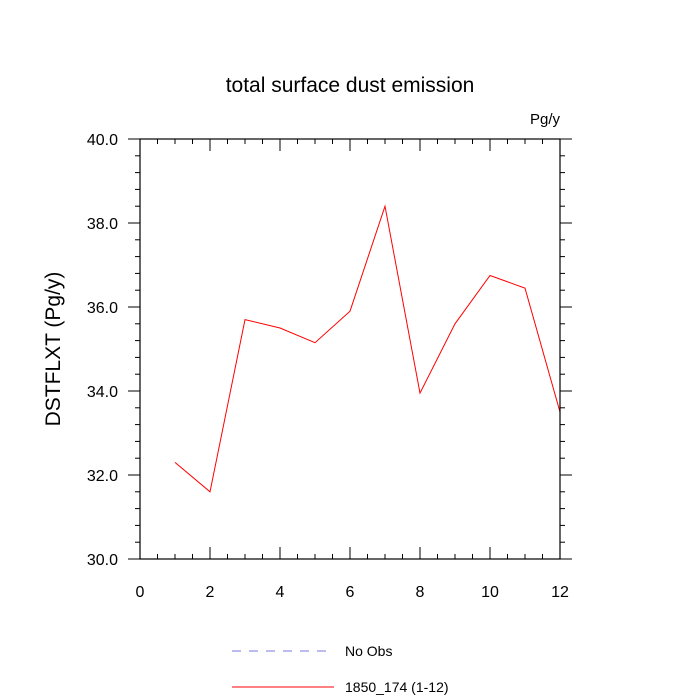  What do you see at coordinates (102, 140) in the screenshot?
I see `y-tick-label: 40.0` at bounding box center [102, 140].